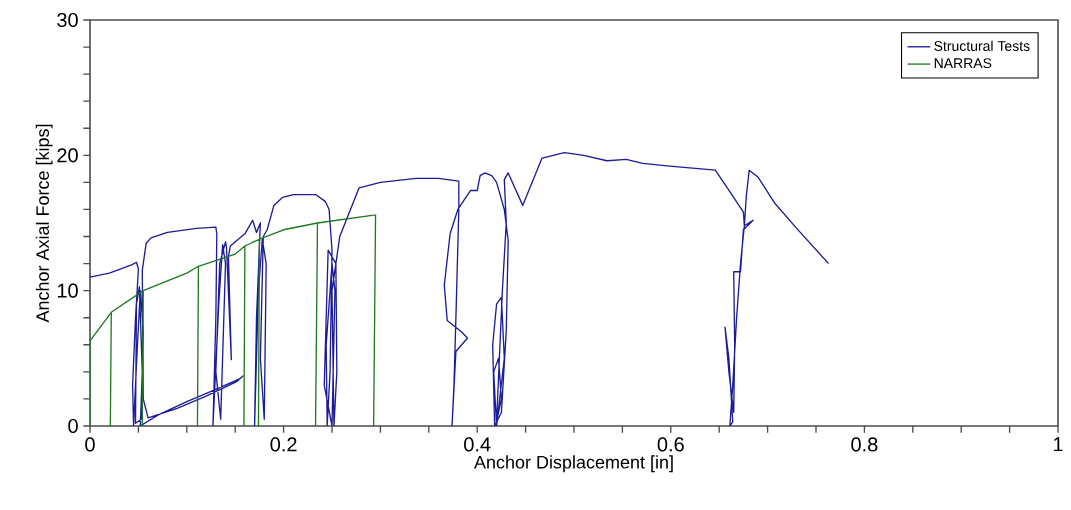 Image resolution: width=1071 pixels, height=510 pixels. I want to click on y-axis-title: Anchor Axial Force [kips], so click(44, 223).